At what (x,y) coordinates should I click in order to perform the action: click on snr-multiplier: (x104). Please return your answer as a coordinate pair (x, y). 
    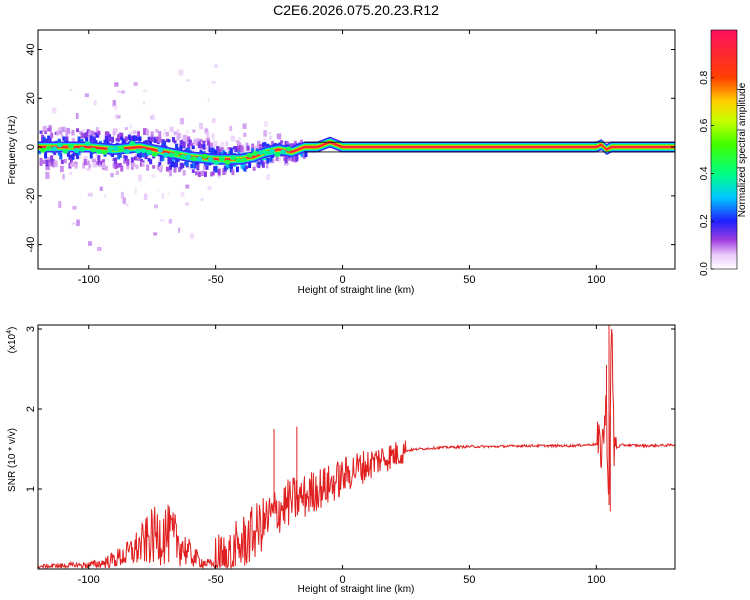
    Looking at the image, I should click on (12, 340).